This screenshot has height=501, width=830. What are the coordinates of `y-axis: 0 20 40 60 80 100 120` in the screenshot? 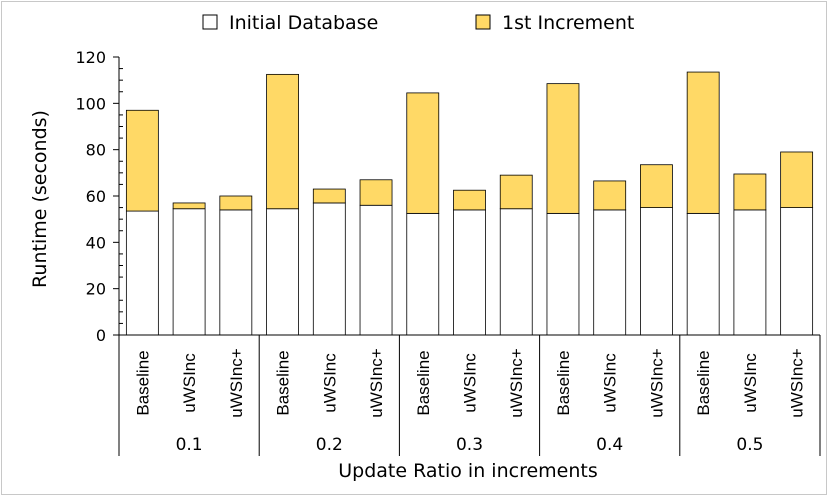 It's located at (99, 196).